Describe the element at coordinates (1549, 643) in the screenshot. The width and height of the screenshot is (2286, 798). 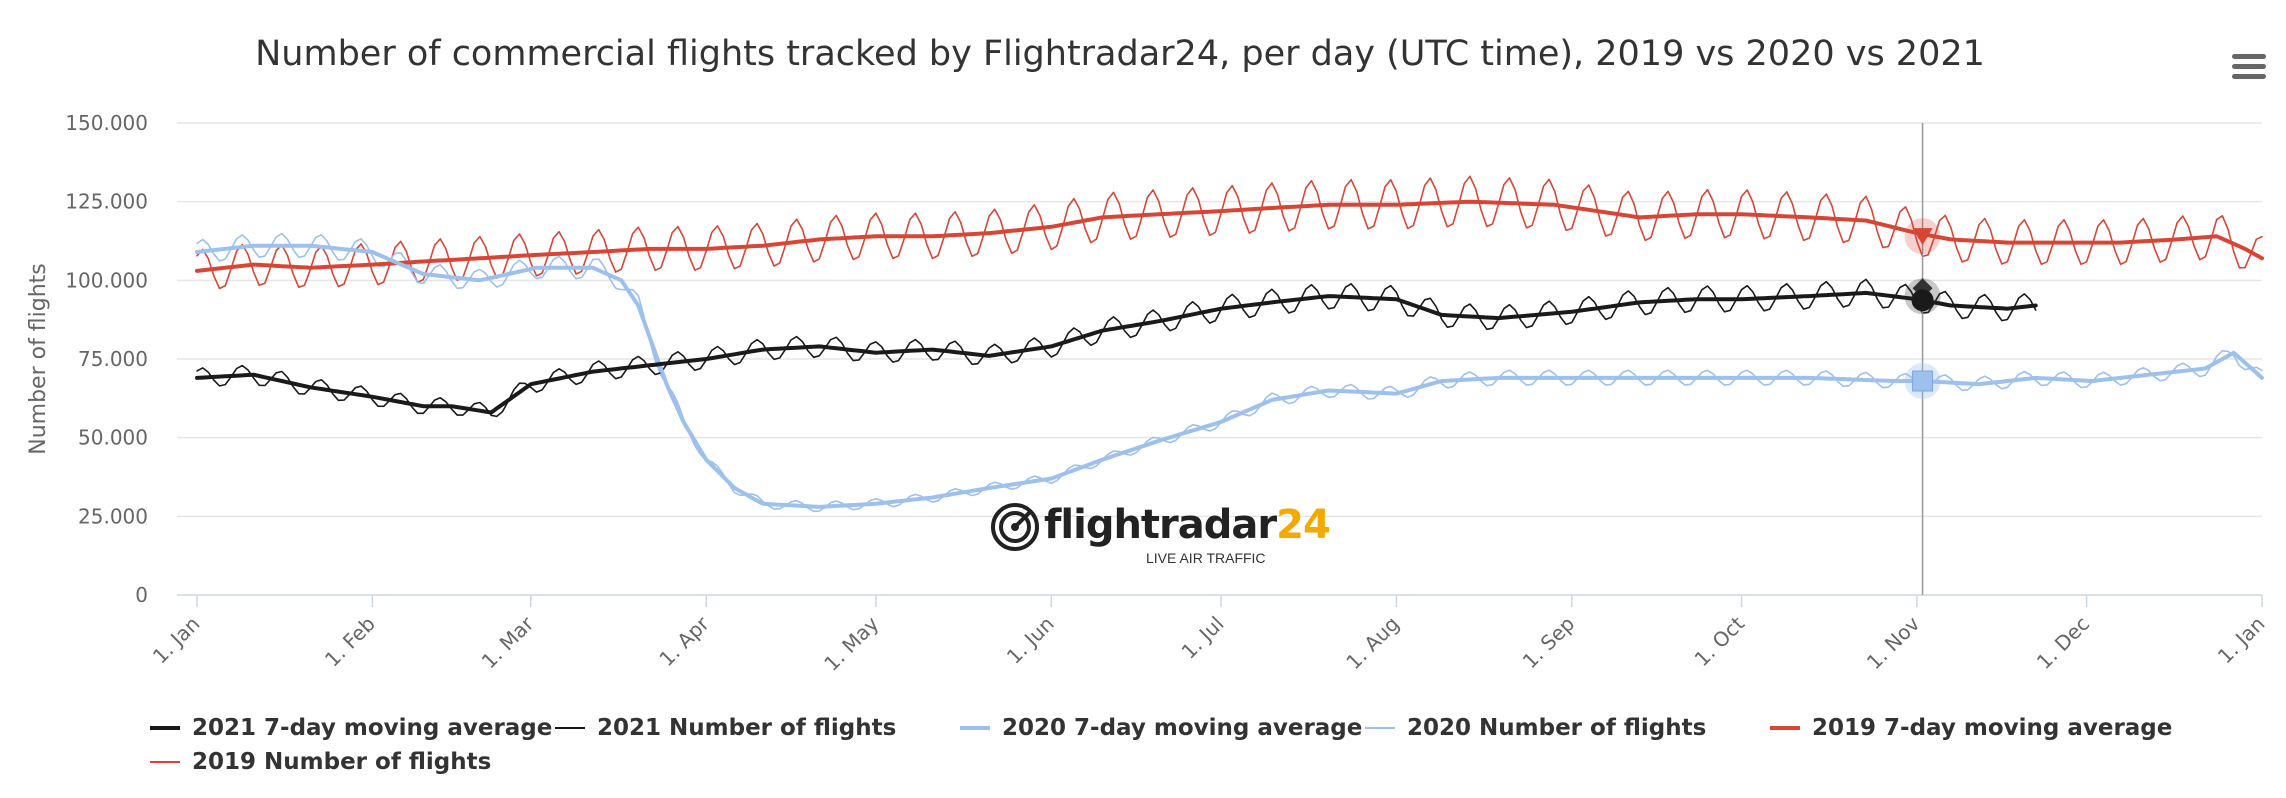
I see `x-tick-label: 1. Sep` at that location.